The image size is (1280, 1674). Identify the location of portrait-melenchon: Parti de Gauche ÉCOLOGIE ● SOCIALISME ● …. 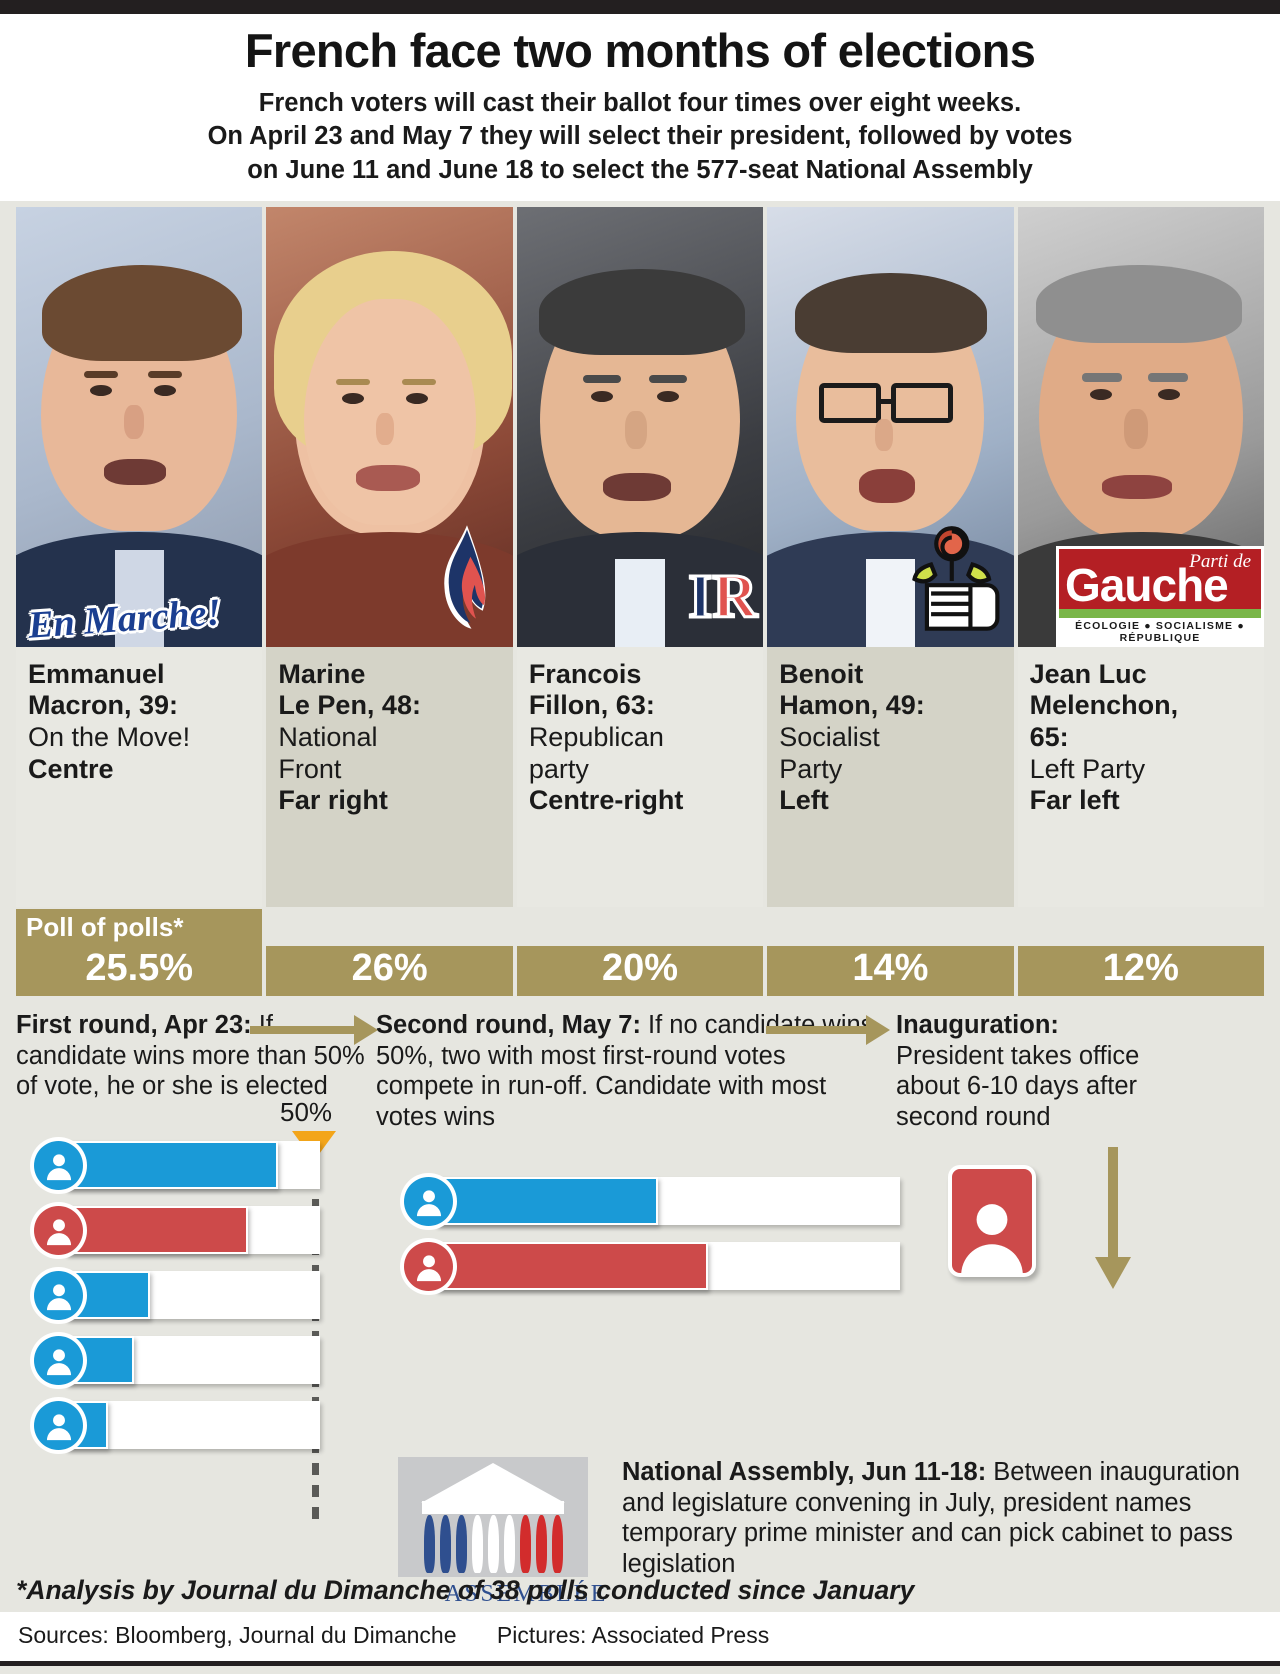
(1141, 426).